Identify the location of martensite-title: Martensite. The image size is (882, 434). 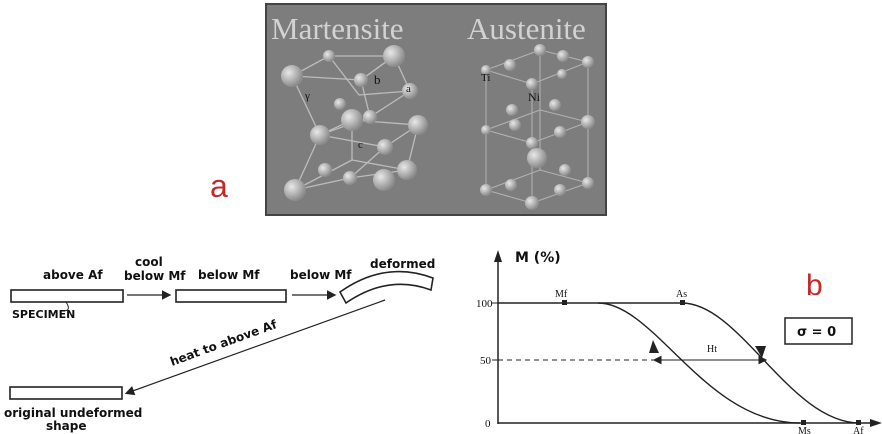
(337, 28).